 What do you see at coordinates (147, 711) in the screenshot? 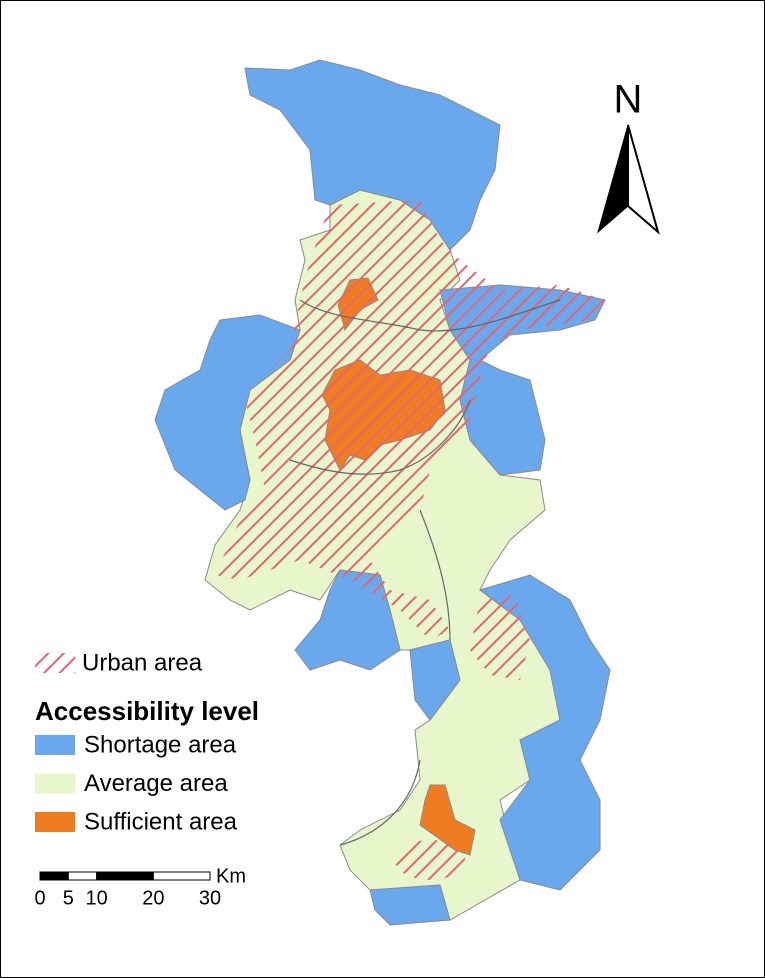
I see `legend-title: Accessibility level` at bounding box center [147, 711].